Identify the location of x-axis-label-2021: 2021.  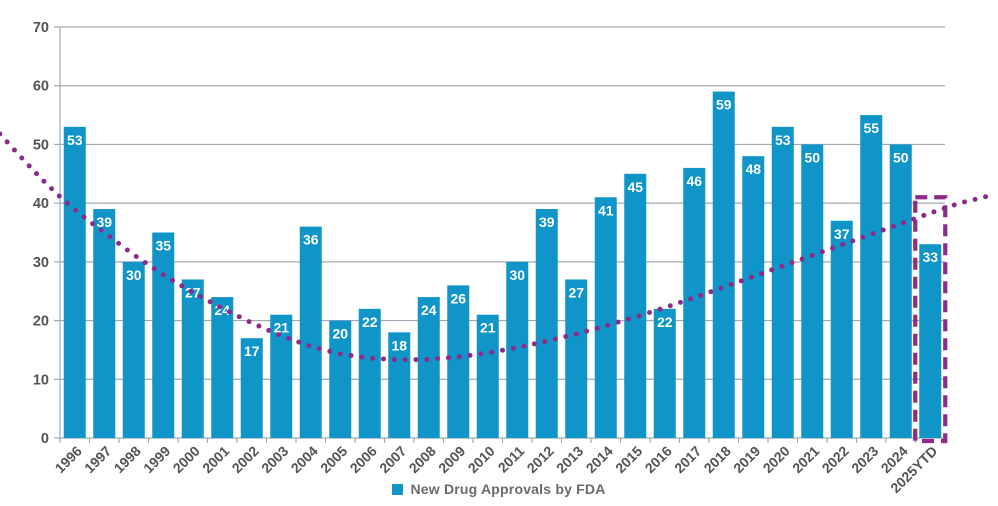
(805, 459).